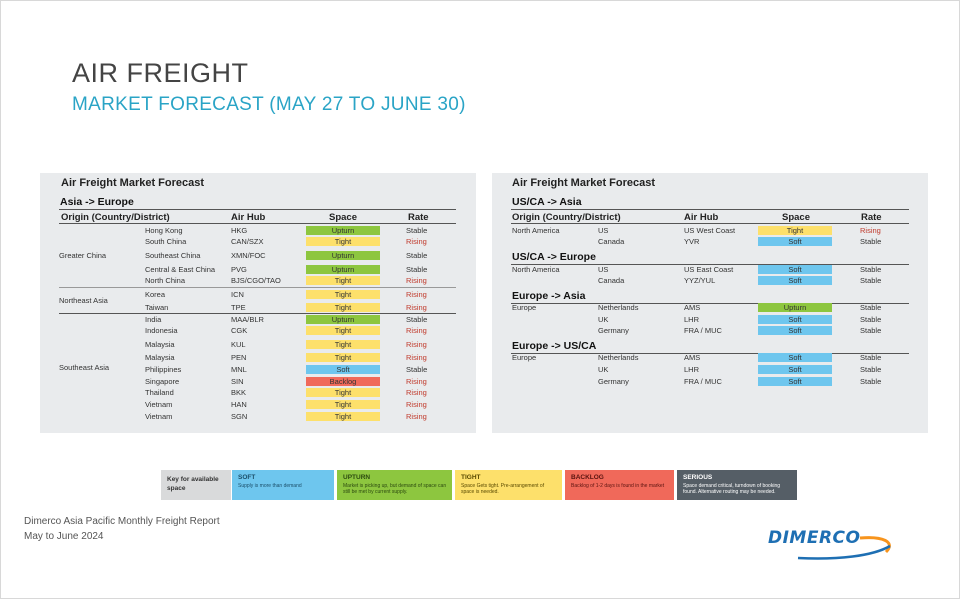 This screenshot has width=960, height=599. What do you see at coordinates (613, 381) in the screenshot?
I see `table-row-country: Germany` at bounding box center [613, 381].